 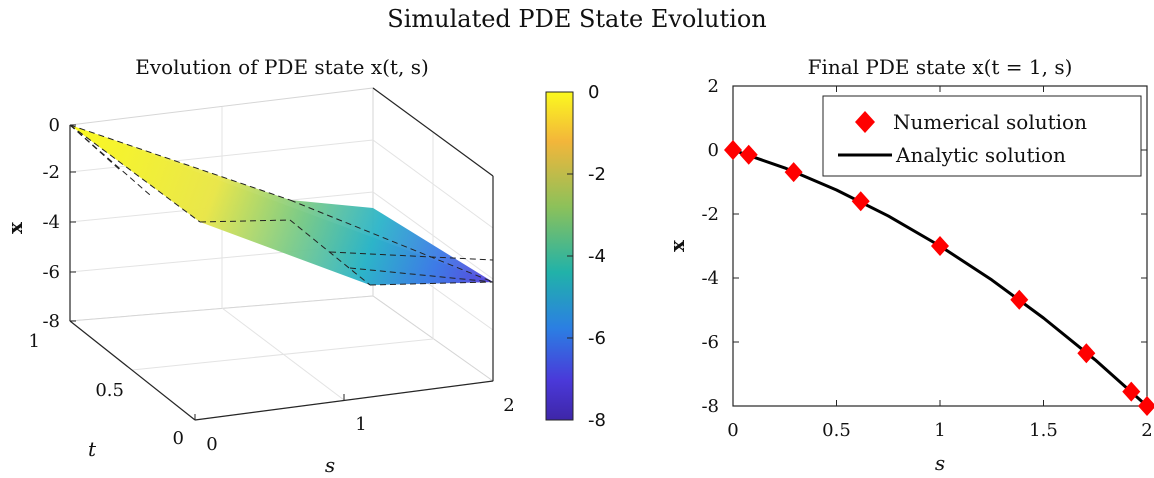 I want to click on surface-s-label: s, so click(x=330, y=465).